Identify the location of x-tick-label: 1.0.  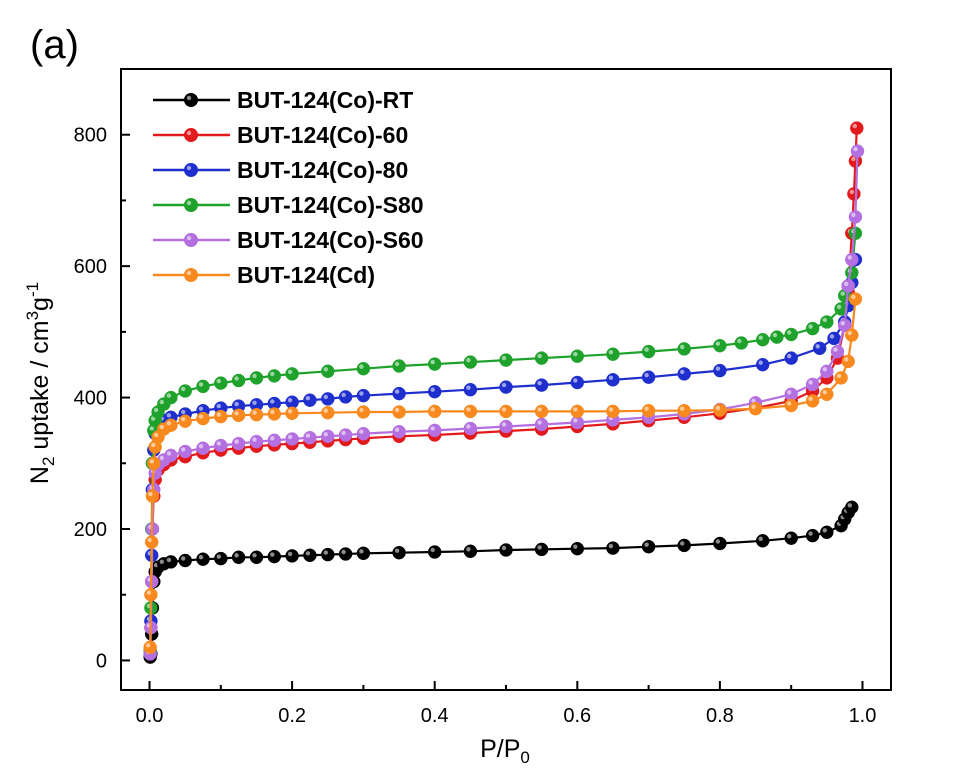
(863, 716).